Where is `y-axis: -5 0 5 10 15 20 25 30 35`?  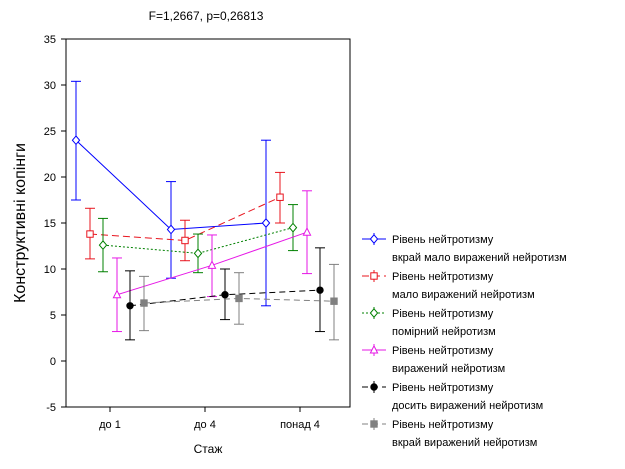
y-axis: -5 0 5 10 15 20 25 30 35 is located at coordinates (55, 224).